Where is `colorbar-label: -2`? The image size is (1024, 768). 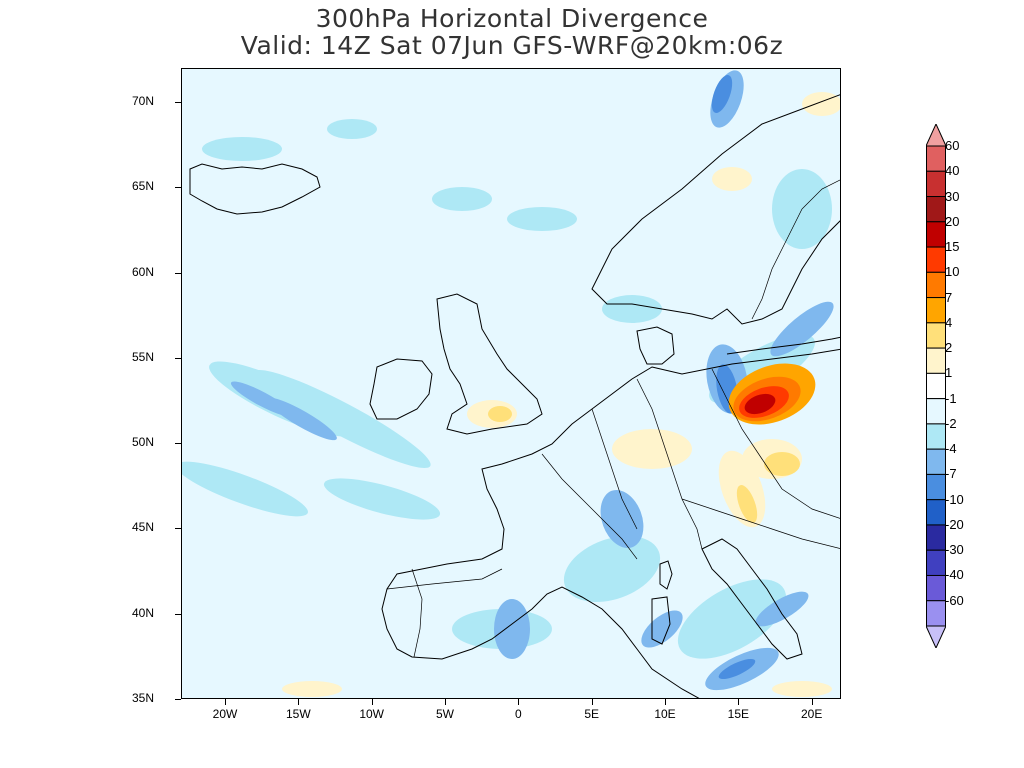
colorbar-label: -2 is located at coordinates (951, 423).